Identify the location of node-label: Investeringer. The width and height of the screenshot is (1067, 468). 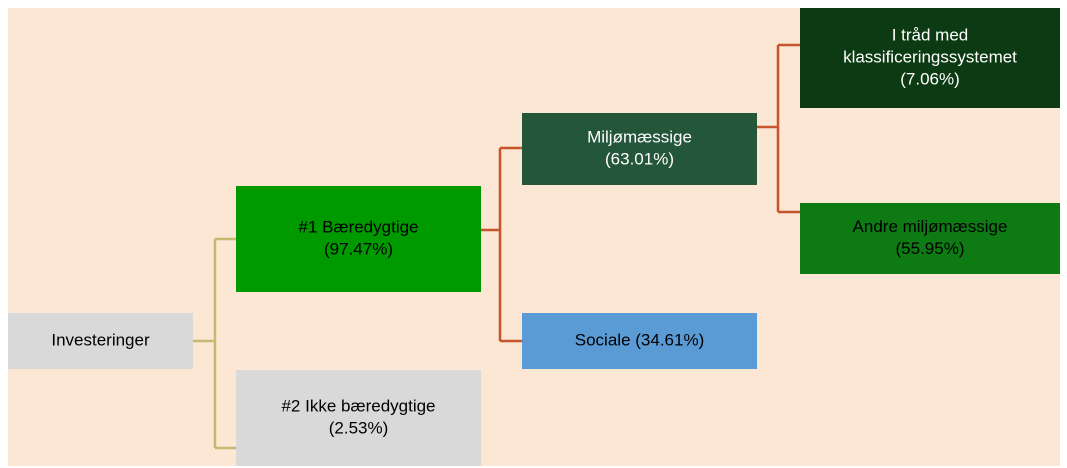
(100, 339).